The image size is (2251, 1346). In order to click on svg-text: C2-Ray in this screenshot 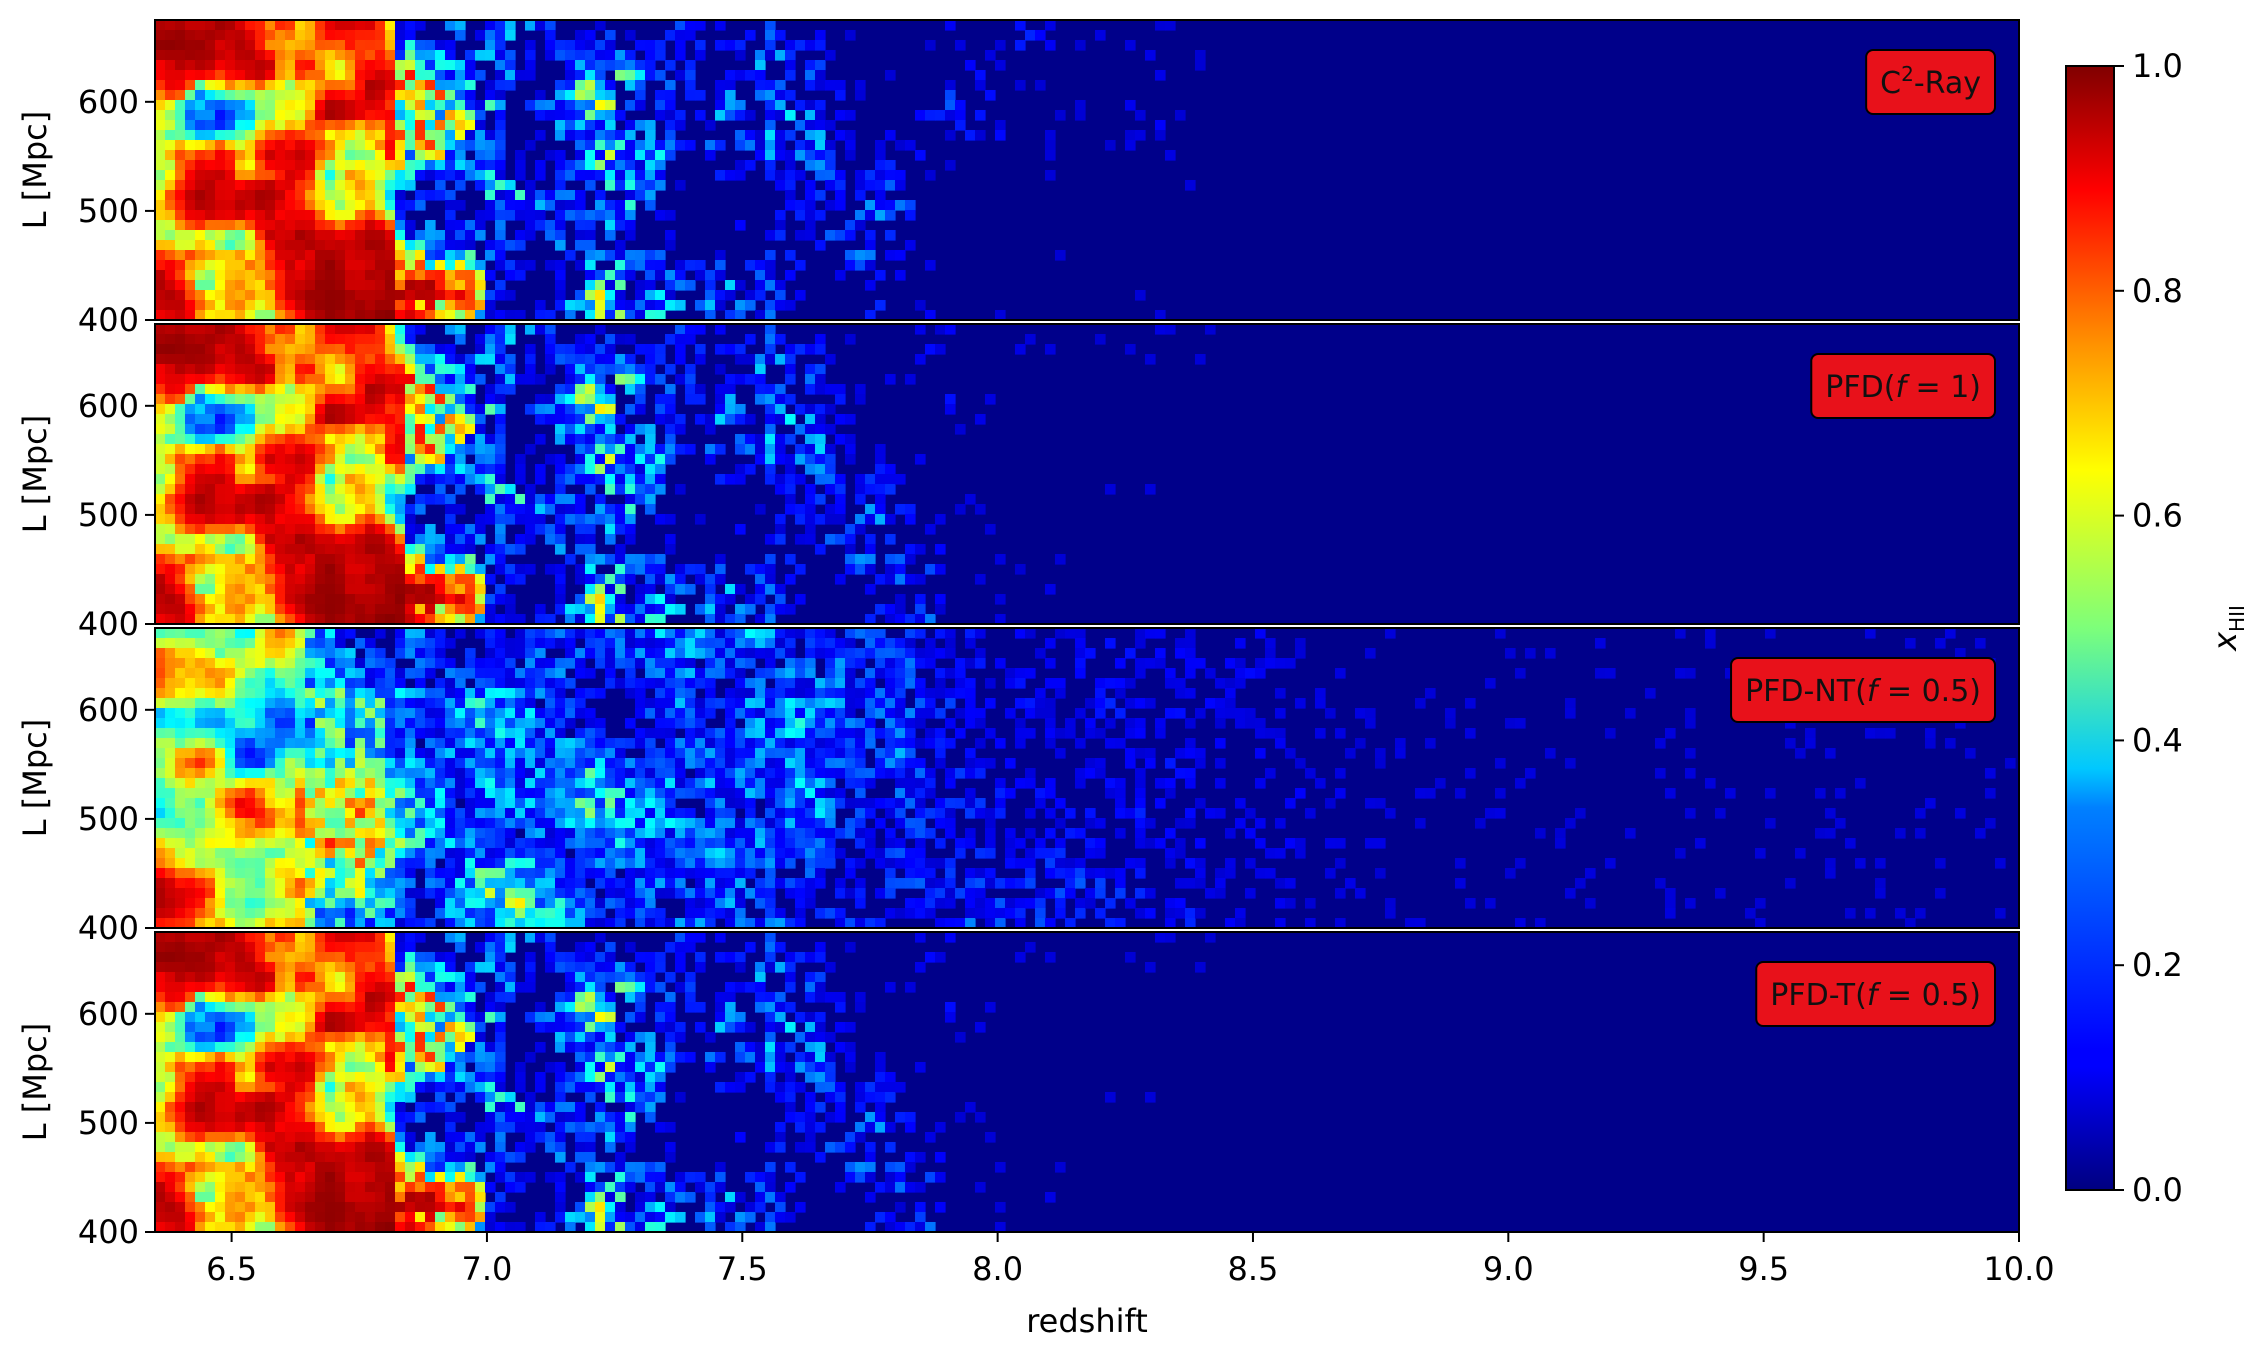, I will do `click(1930, 81)`.